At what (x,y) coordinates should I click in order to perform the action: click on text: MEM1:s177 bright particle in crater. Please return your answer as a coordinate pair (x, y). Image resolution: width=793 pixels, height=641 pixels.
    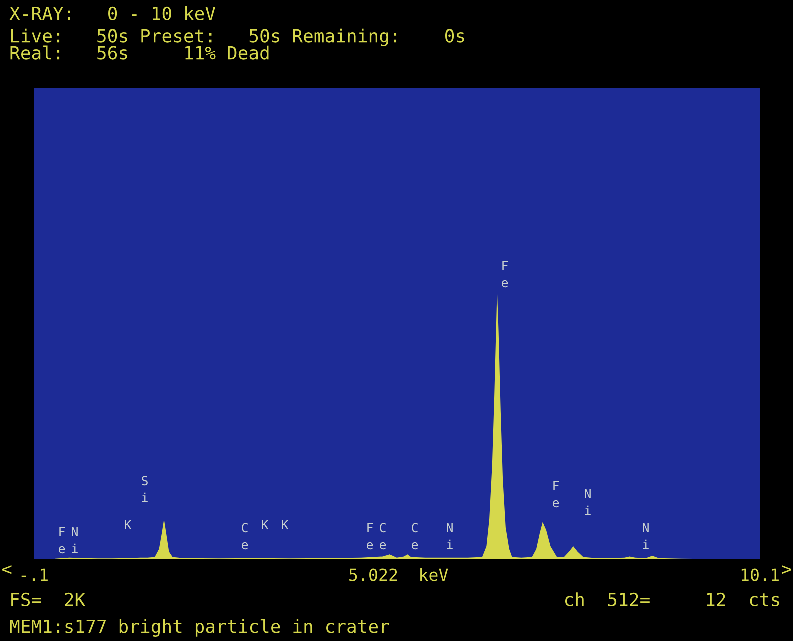
    Looking at the image, I should click on (200, 628).